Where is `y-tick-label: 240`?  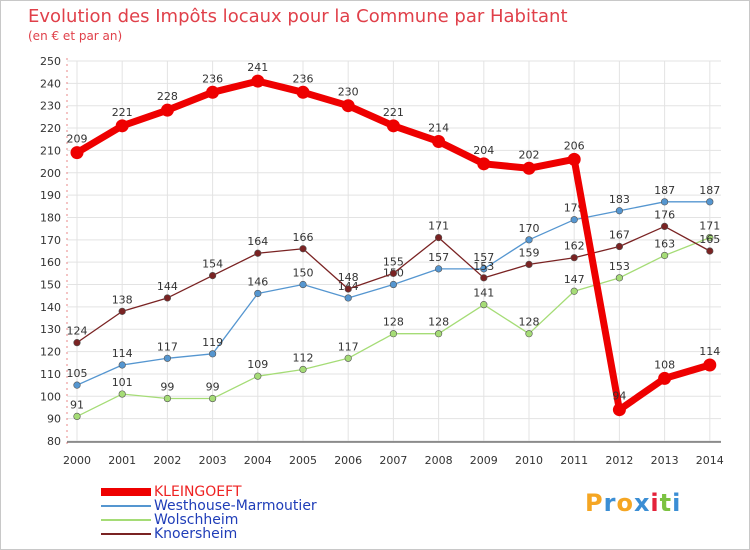
y-tick-label: 240 is located at coordinates (50, 83).